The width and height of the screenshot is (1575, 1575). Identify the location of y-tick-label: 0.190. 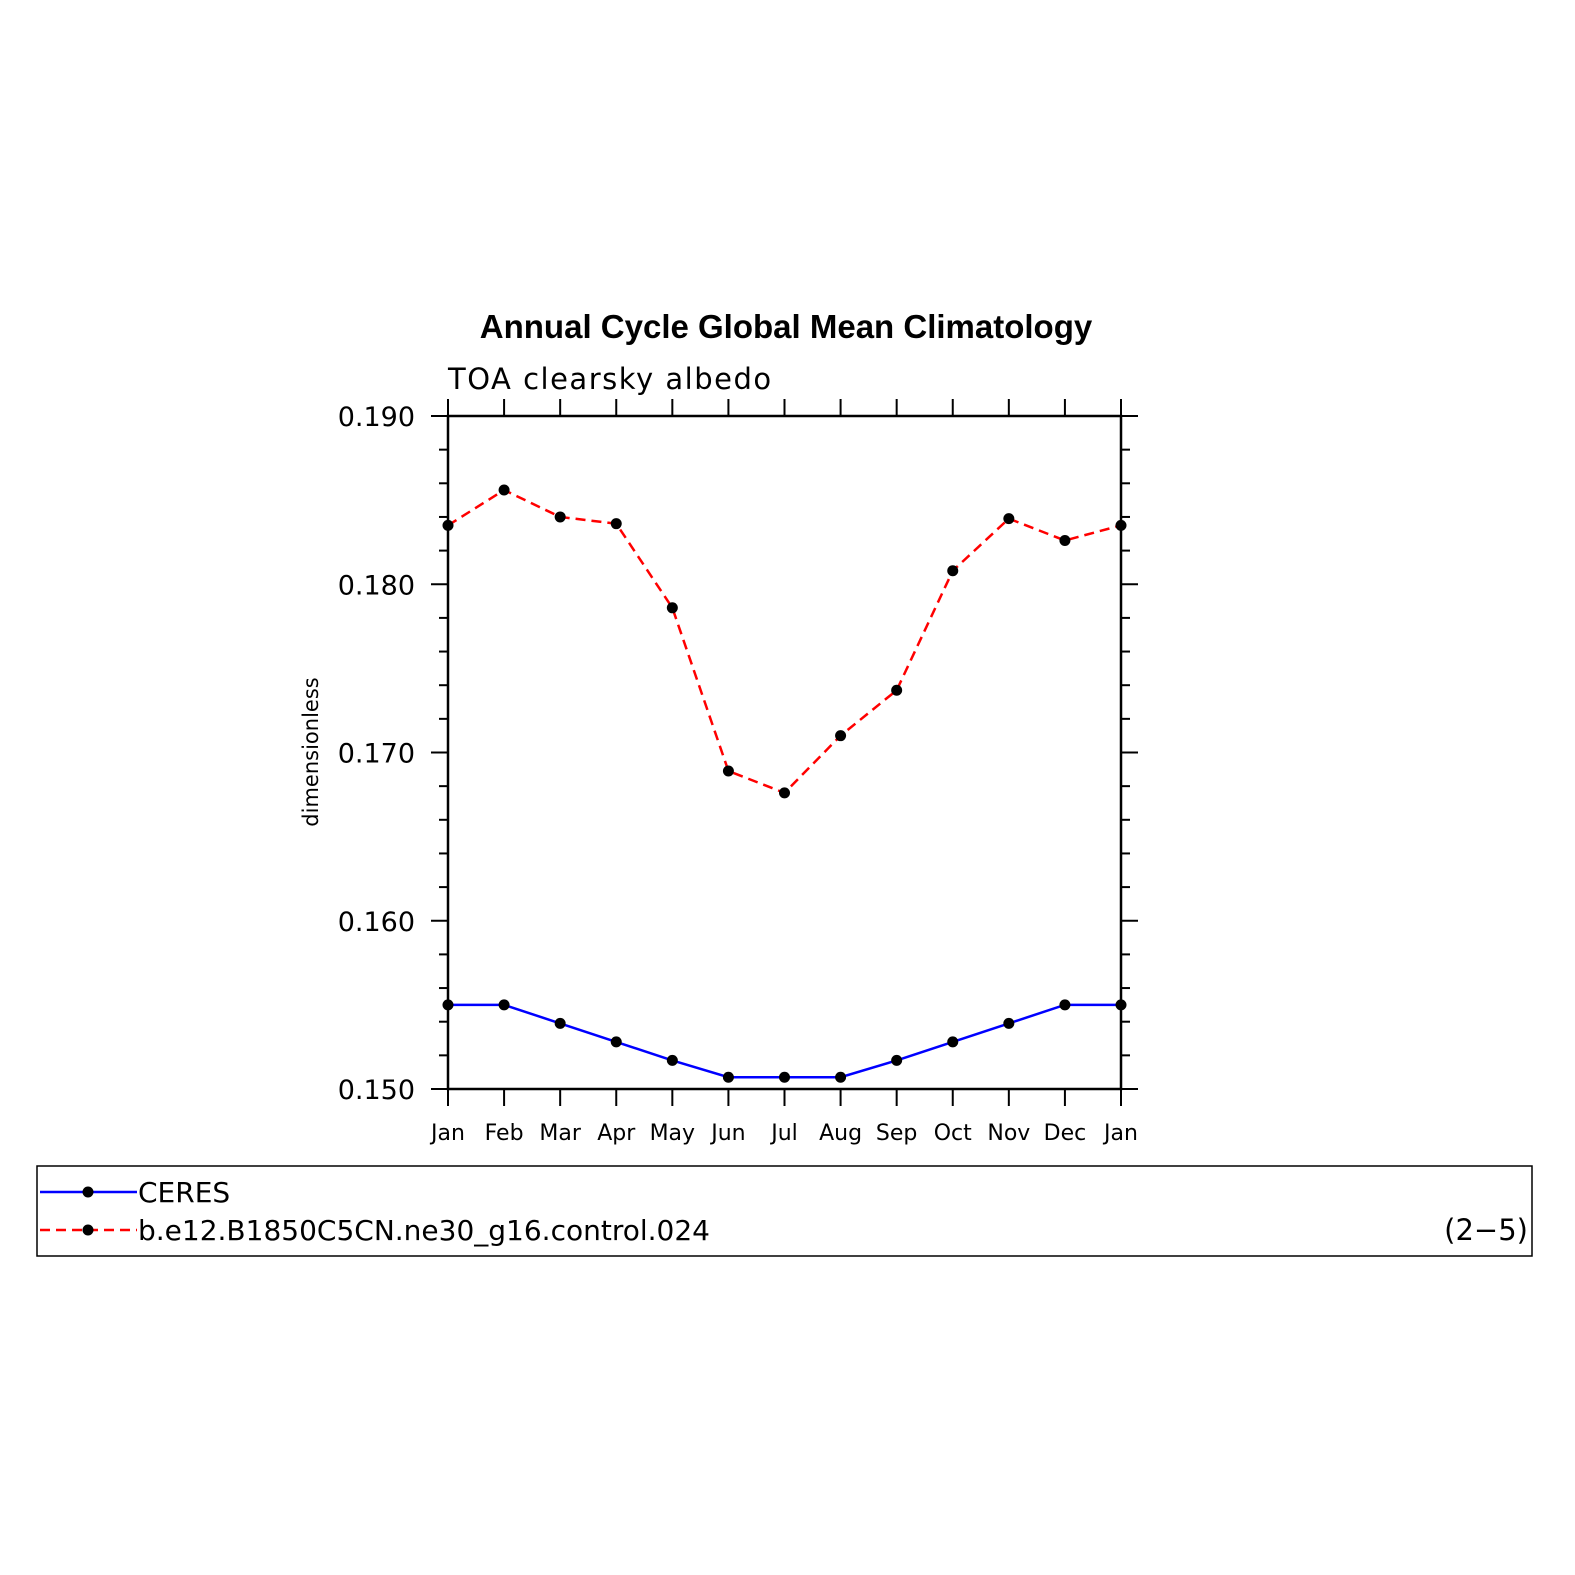
(376, 417).